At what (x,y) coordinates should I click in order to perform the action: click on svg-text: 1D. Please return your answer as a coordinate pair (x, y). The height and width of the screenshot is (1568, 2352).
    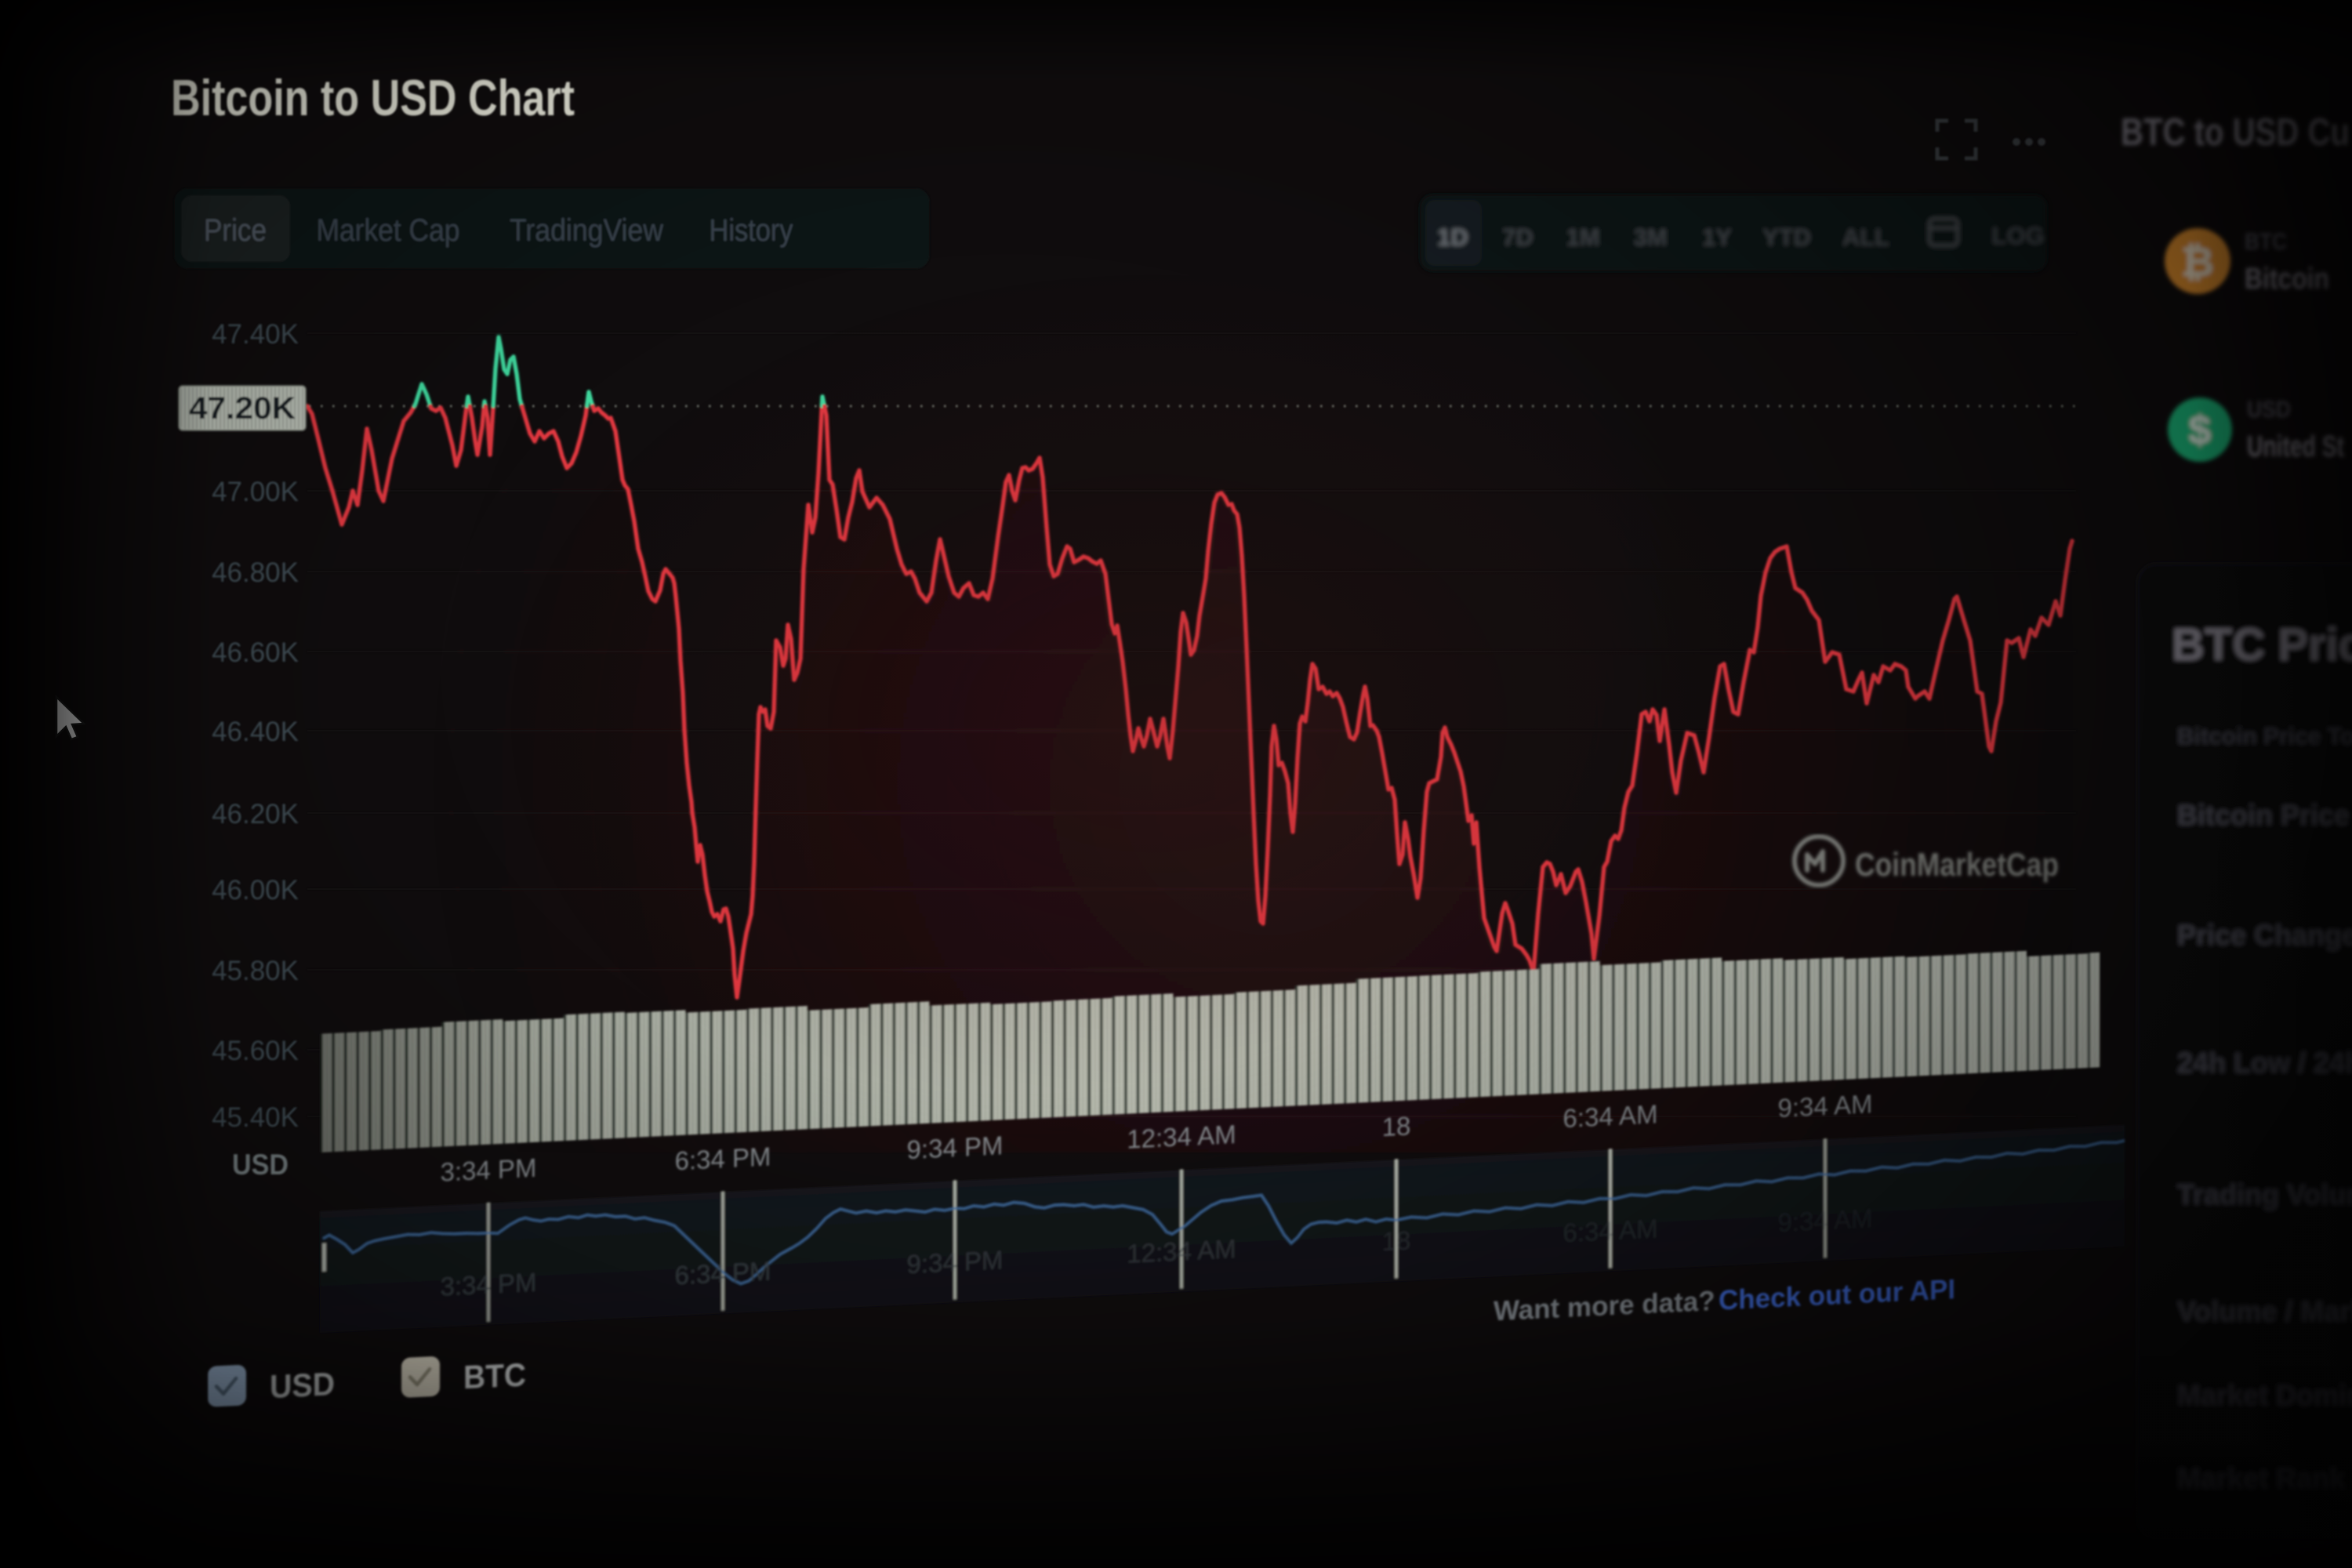
    Looking at the image, I should click on (1452, 237).